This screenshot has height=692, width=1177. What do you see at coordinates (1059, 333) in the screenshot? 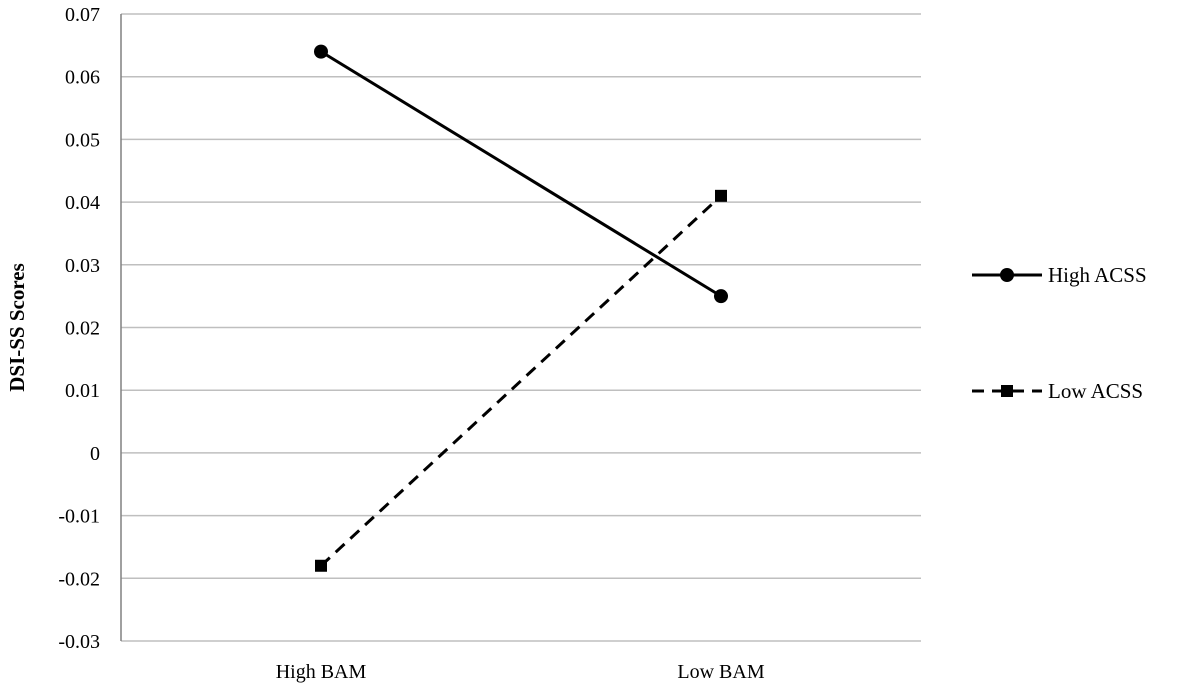
I see `legend: High ACSS Low ACSS` at bounding box center [1059, 333].